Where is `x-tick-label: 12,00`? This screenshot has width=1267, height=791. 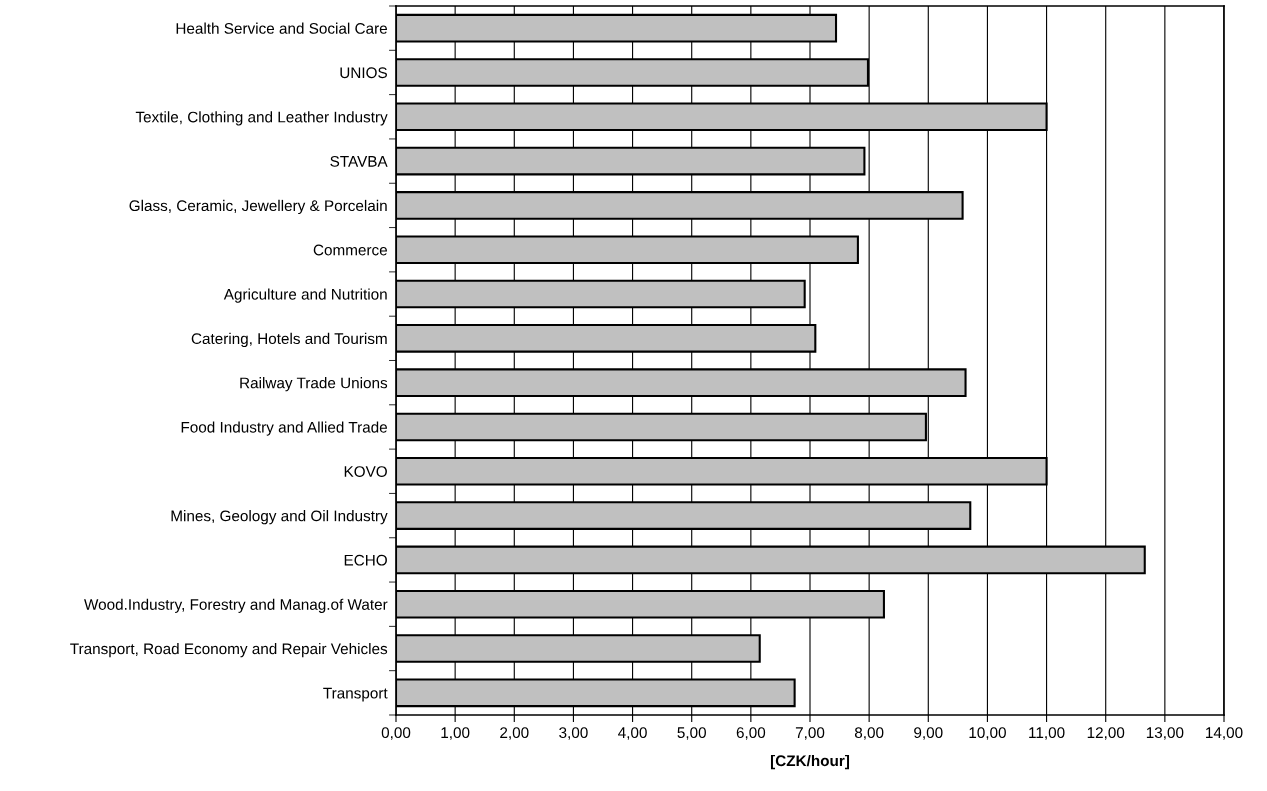 x-tick-label: 12,00 is located at coordinates (1106, 733).